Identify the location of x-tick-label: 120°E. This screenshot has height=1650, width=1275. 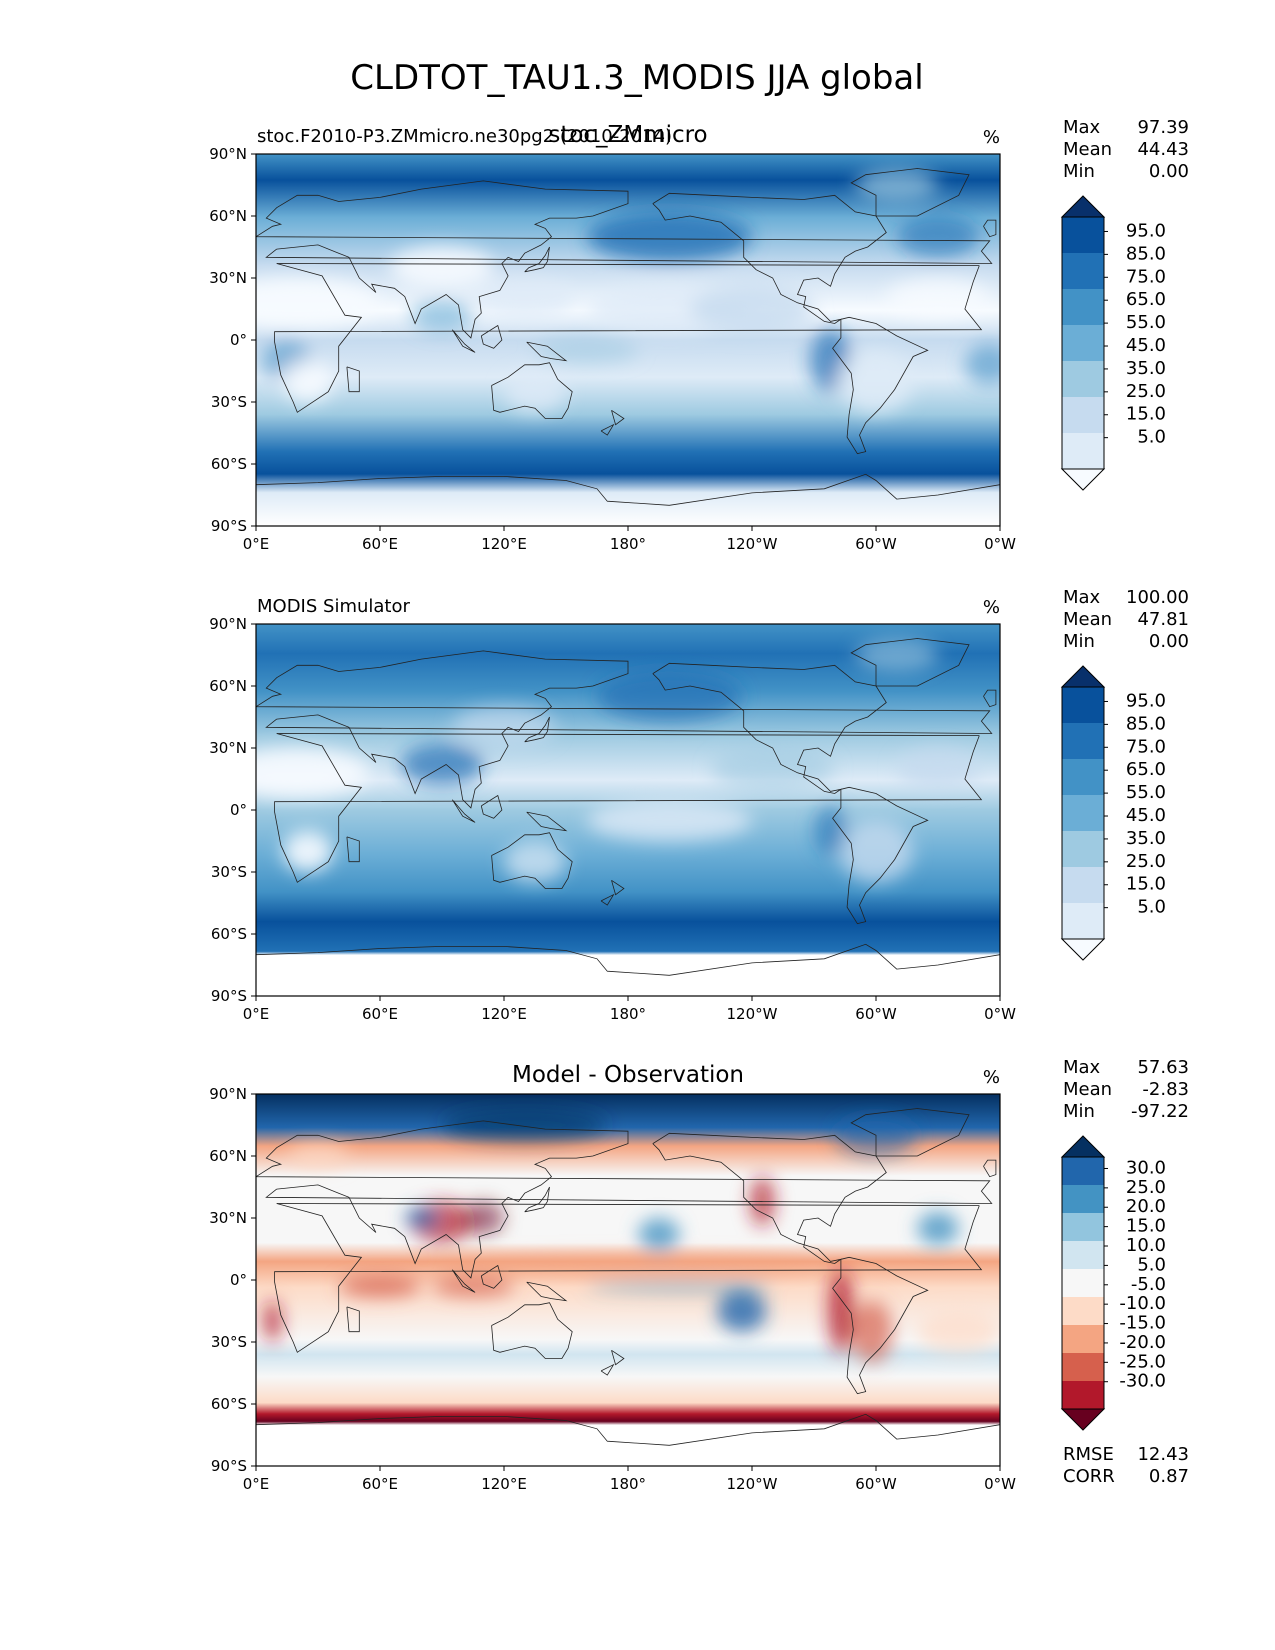
(504, 544).